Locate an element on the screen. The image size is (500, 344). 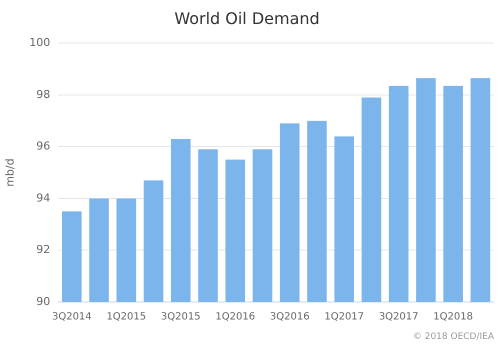
chart-title: World Oil Demand is located at coordinates (247, 18).